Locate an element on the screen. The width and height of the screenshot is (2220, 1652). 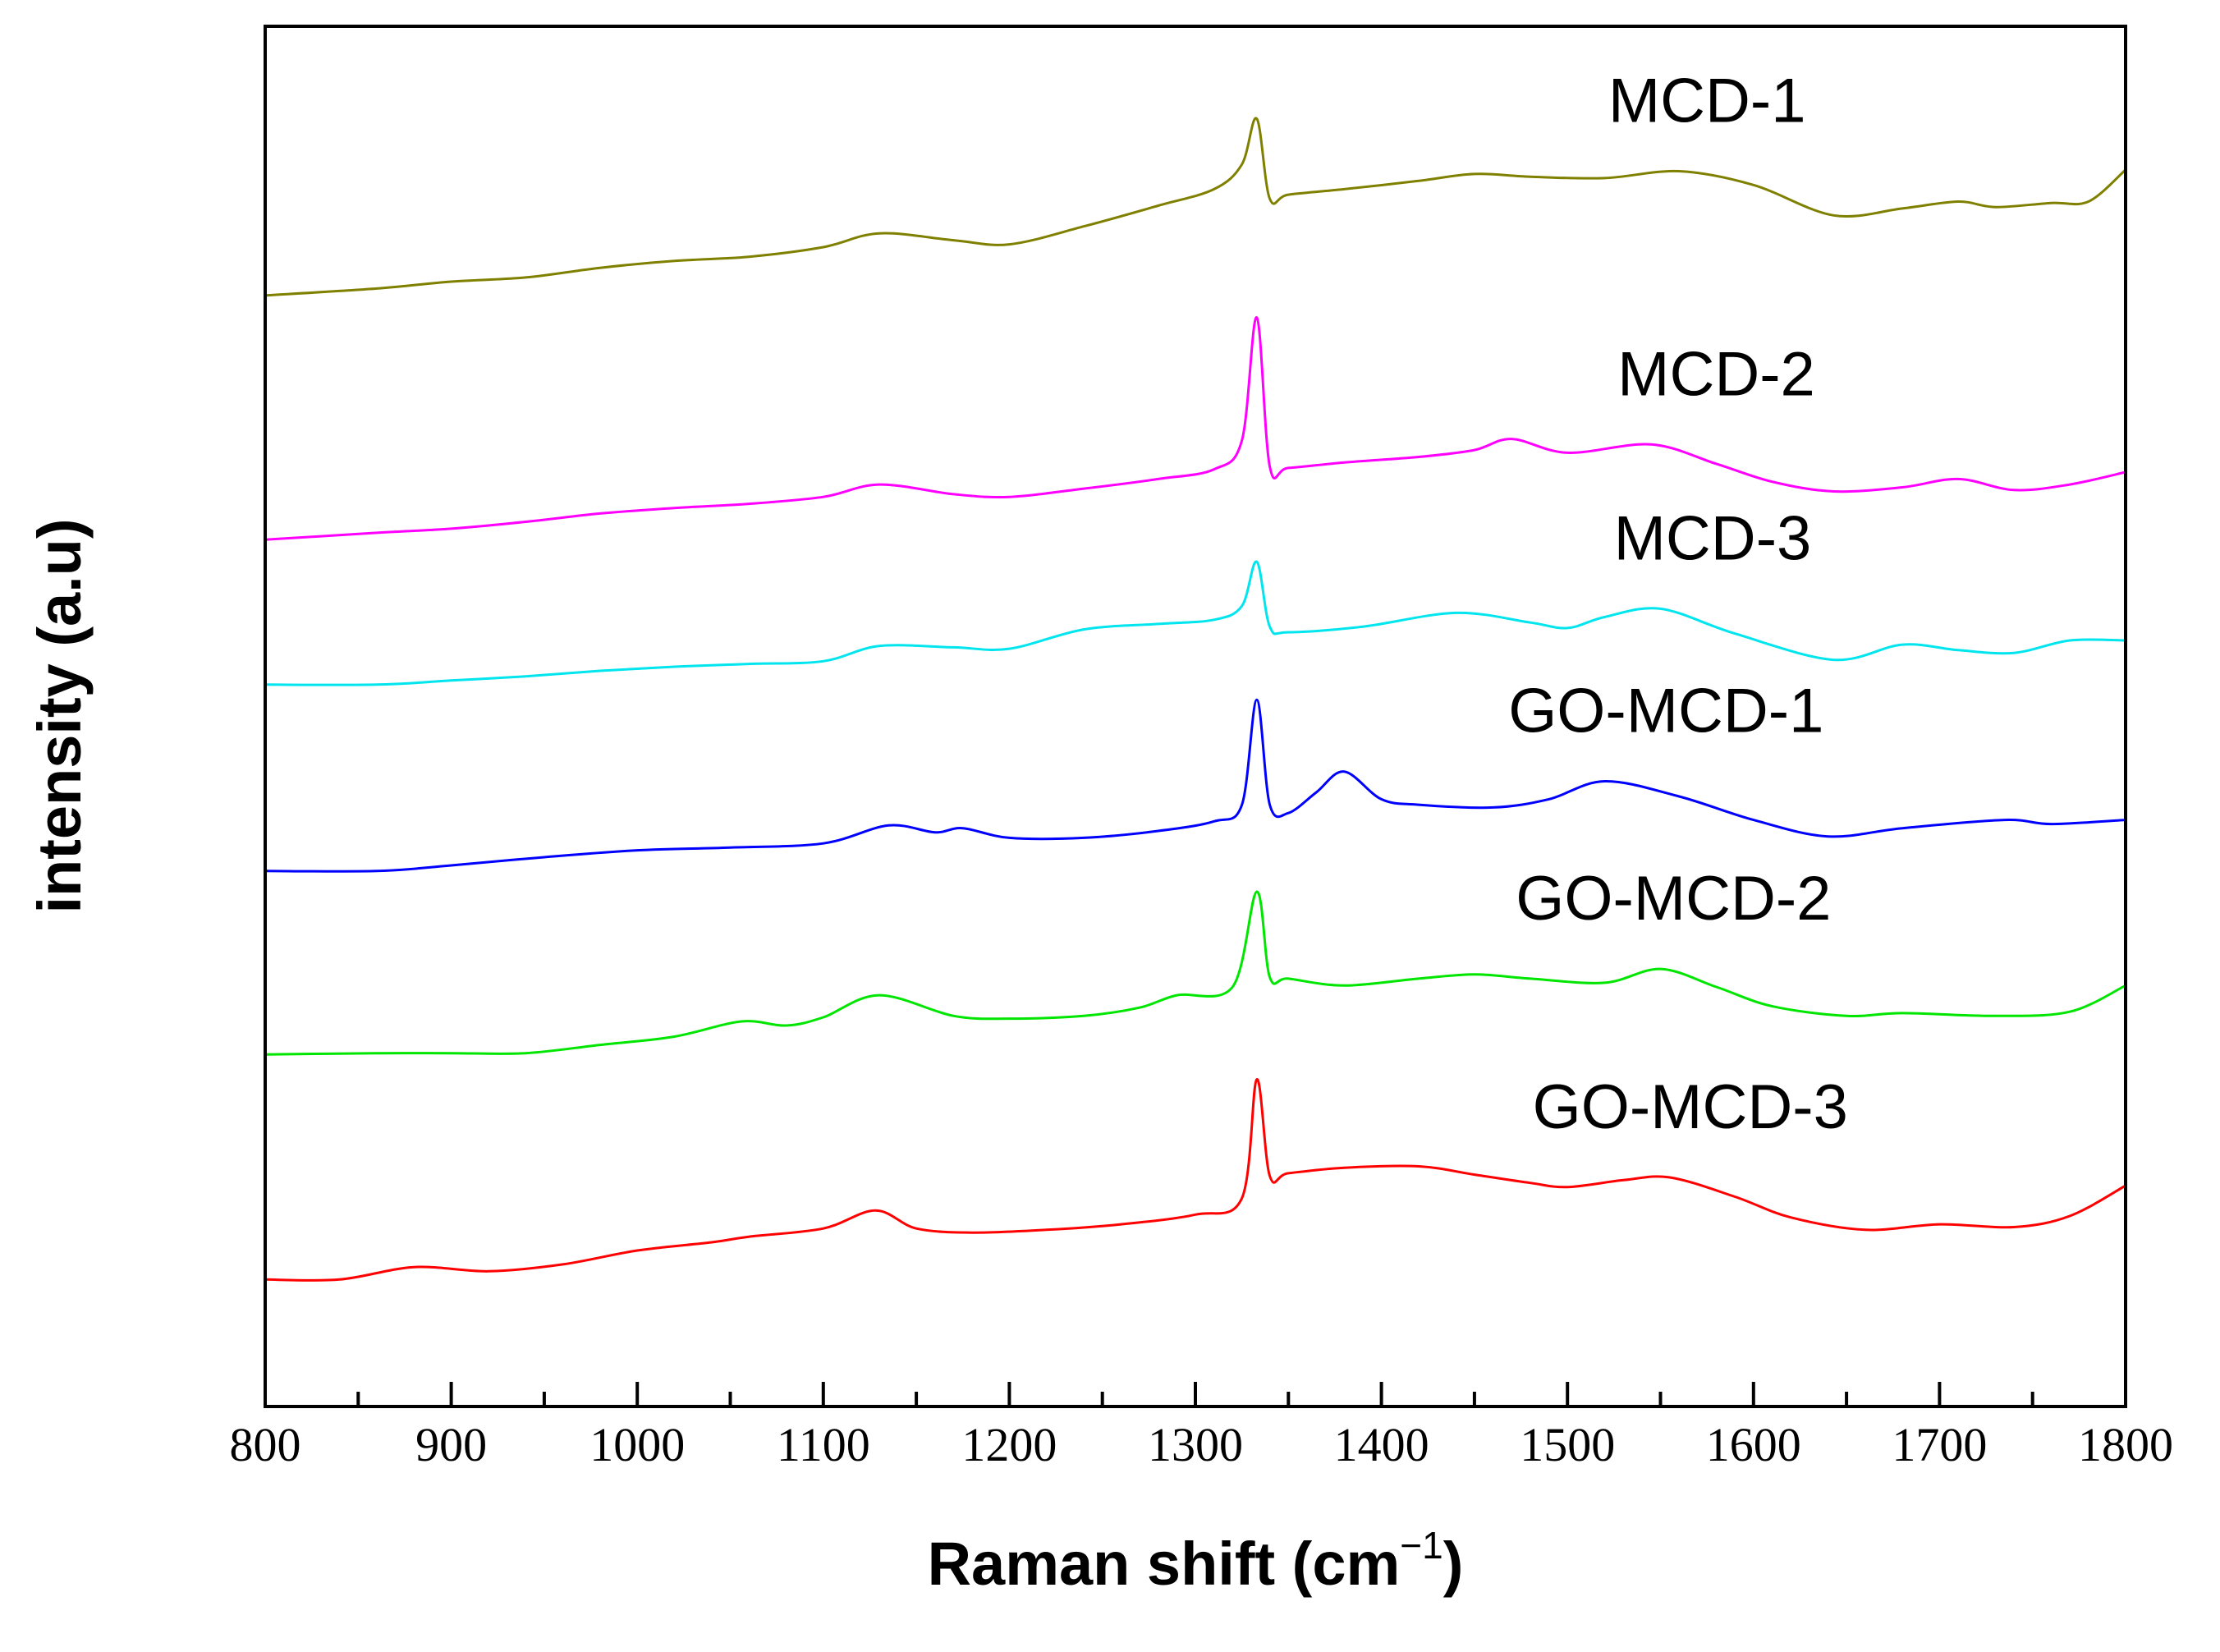
x-axis-title: Raman shift (cm−1) is located at coordinates (1196, 1561).